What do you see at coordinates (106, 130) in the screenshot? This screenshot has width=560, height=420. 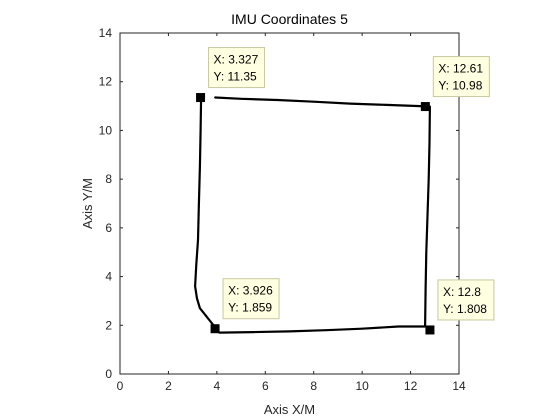 I see `y-tick-label: 10` at bounding box center [106, 130].